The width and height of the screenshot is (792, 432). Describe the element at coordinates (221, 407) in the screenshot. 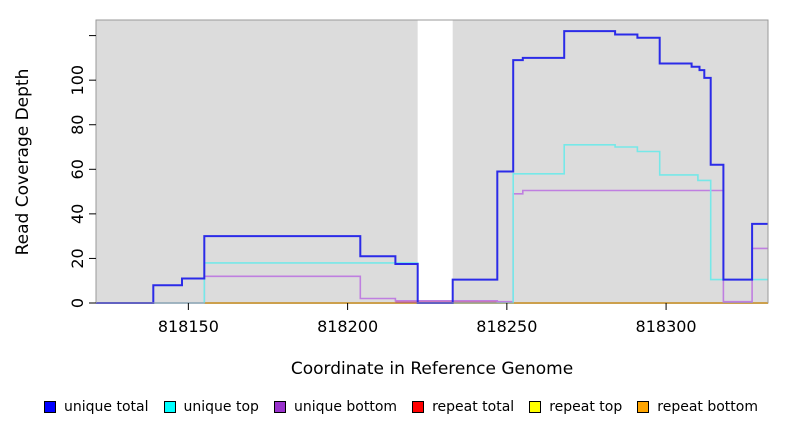

I see `legend-label: unique top` at that location.